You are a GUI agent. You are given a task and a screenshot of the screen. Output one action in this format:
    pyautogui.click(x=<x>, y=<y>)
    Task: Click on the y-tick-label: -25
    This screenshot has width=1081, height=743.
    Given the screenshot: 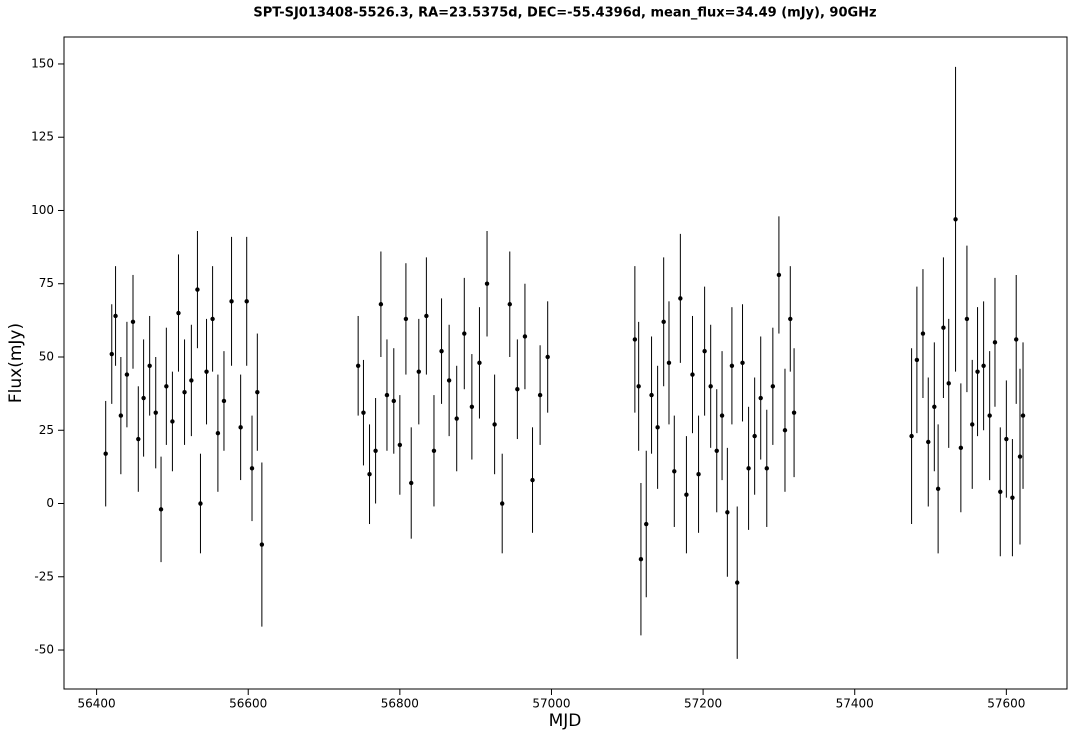 What is the action you would take?
    pyautogui.click(x=44, y=576)
    